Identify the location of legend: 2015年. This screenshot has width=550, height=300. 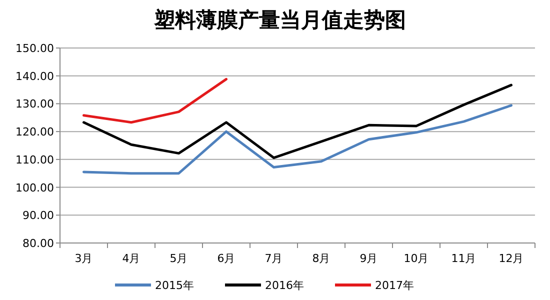
(174, 285).